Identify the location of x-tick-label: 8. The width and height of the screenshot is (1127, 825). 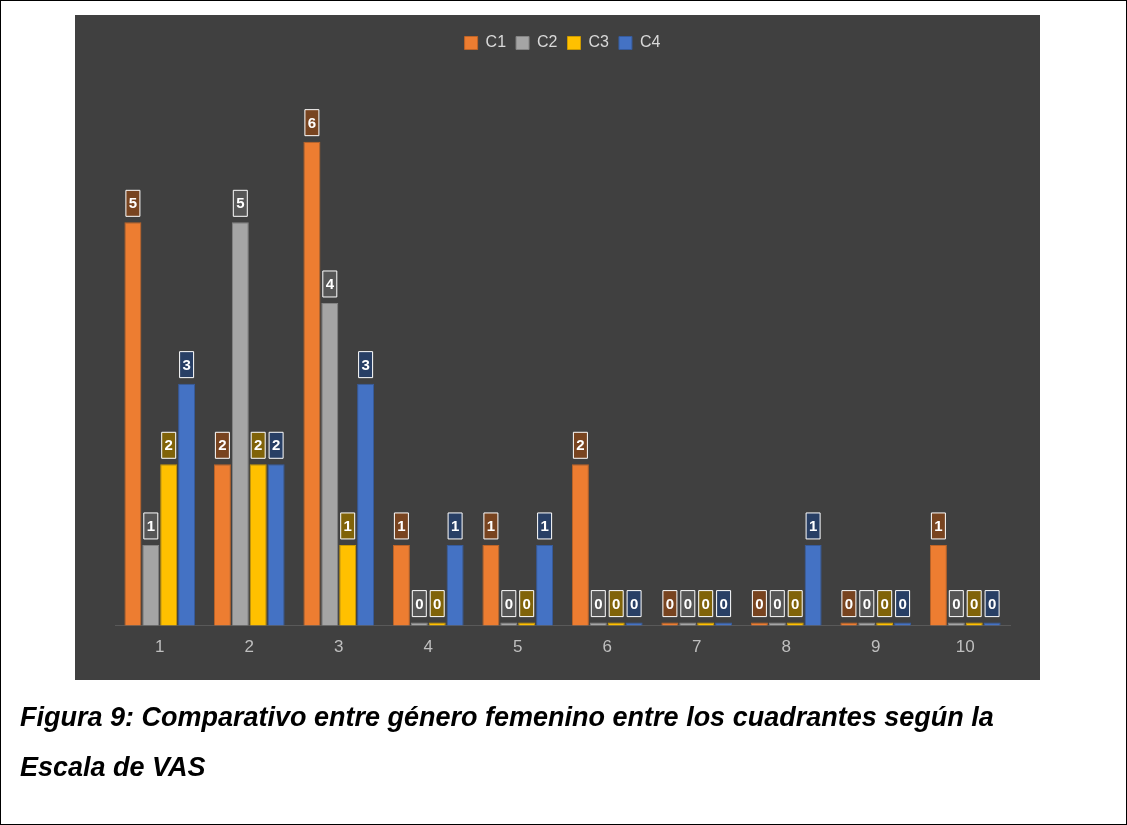
(786, 647).